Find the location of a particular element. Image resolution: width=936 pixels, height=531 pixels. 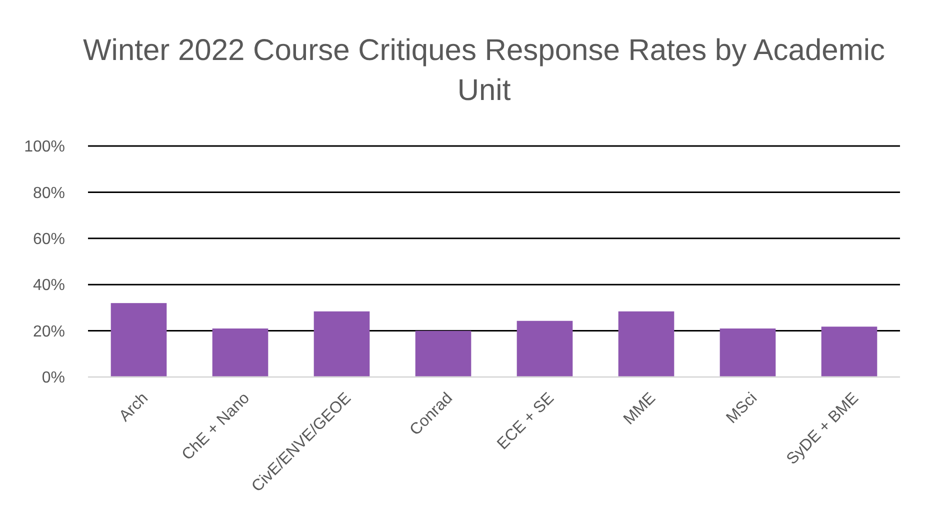

y-tick-label: 0% is located at coordinates (53, 378).